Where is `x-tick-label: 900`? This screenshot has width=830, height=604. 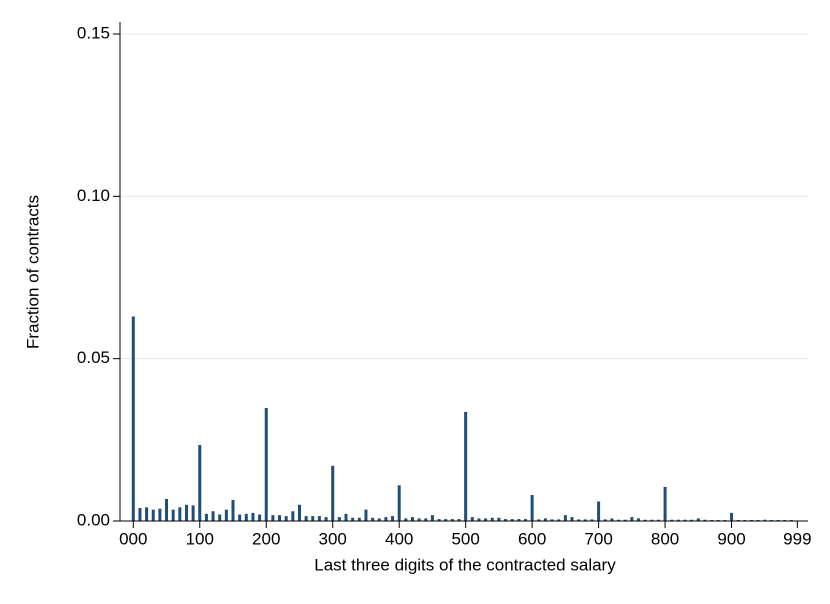 x-tick-label: 900 is located at coordinates (731, 538).